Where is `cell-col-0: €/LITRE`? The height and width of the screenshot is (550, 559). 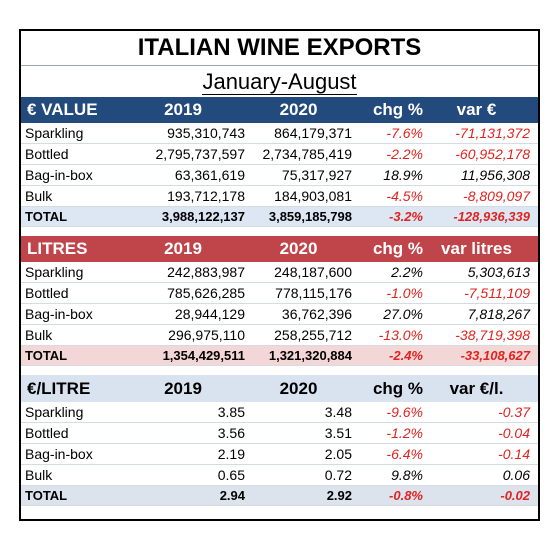
cell-col-0: €/LITRE is located at coordinates (59, 388).